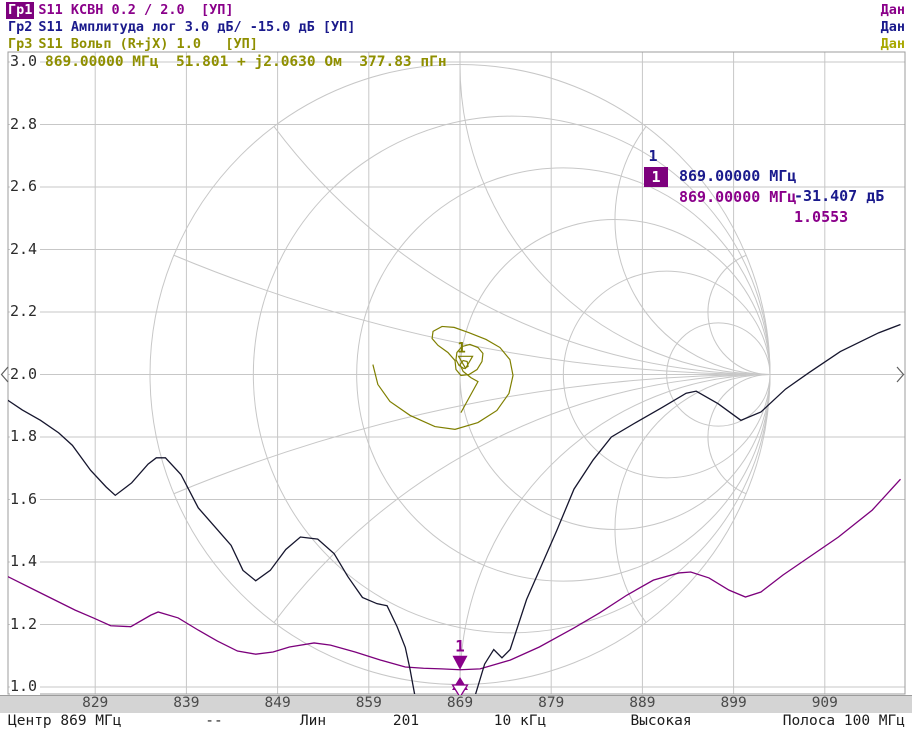  I want to click on data-status-label-3: Дан, so click(892, 44).